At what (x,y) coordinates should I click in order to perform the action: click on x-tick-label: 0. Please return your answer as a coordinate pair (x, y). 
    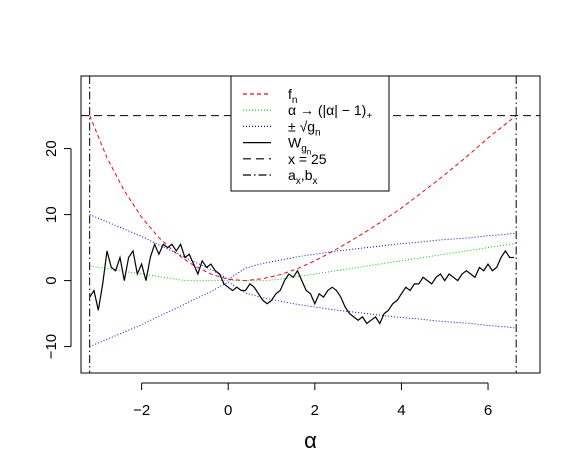
    Looking at the image, I should click on (228, 410).